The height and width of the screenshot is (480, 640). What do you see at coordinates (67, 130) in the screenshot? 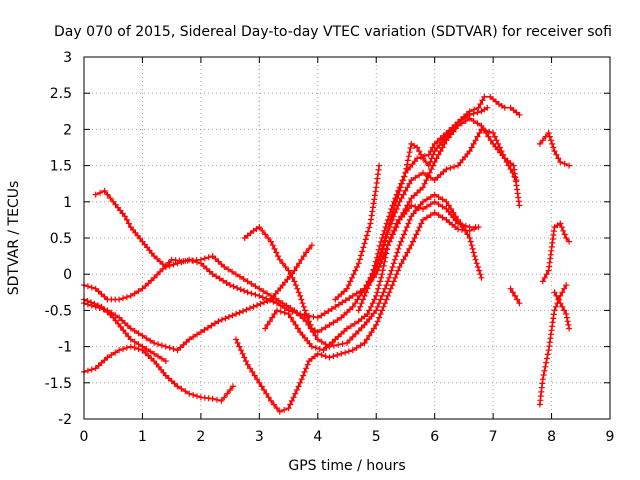
I see `y-tick-label: 2` at bounding box center [67, 130].